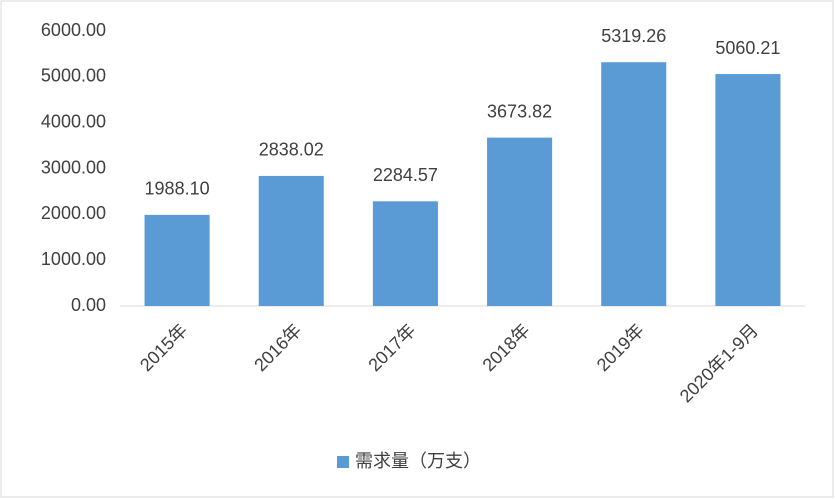 The width and height of the screenshot is (835, 499). Describe the element at coordinates (291, 150) in the screenshot. I see `data-label: 2838.02` at that location.